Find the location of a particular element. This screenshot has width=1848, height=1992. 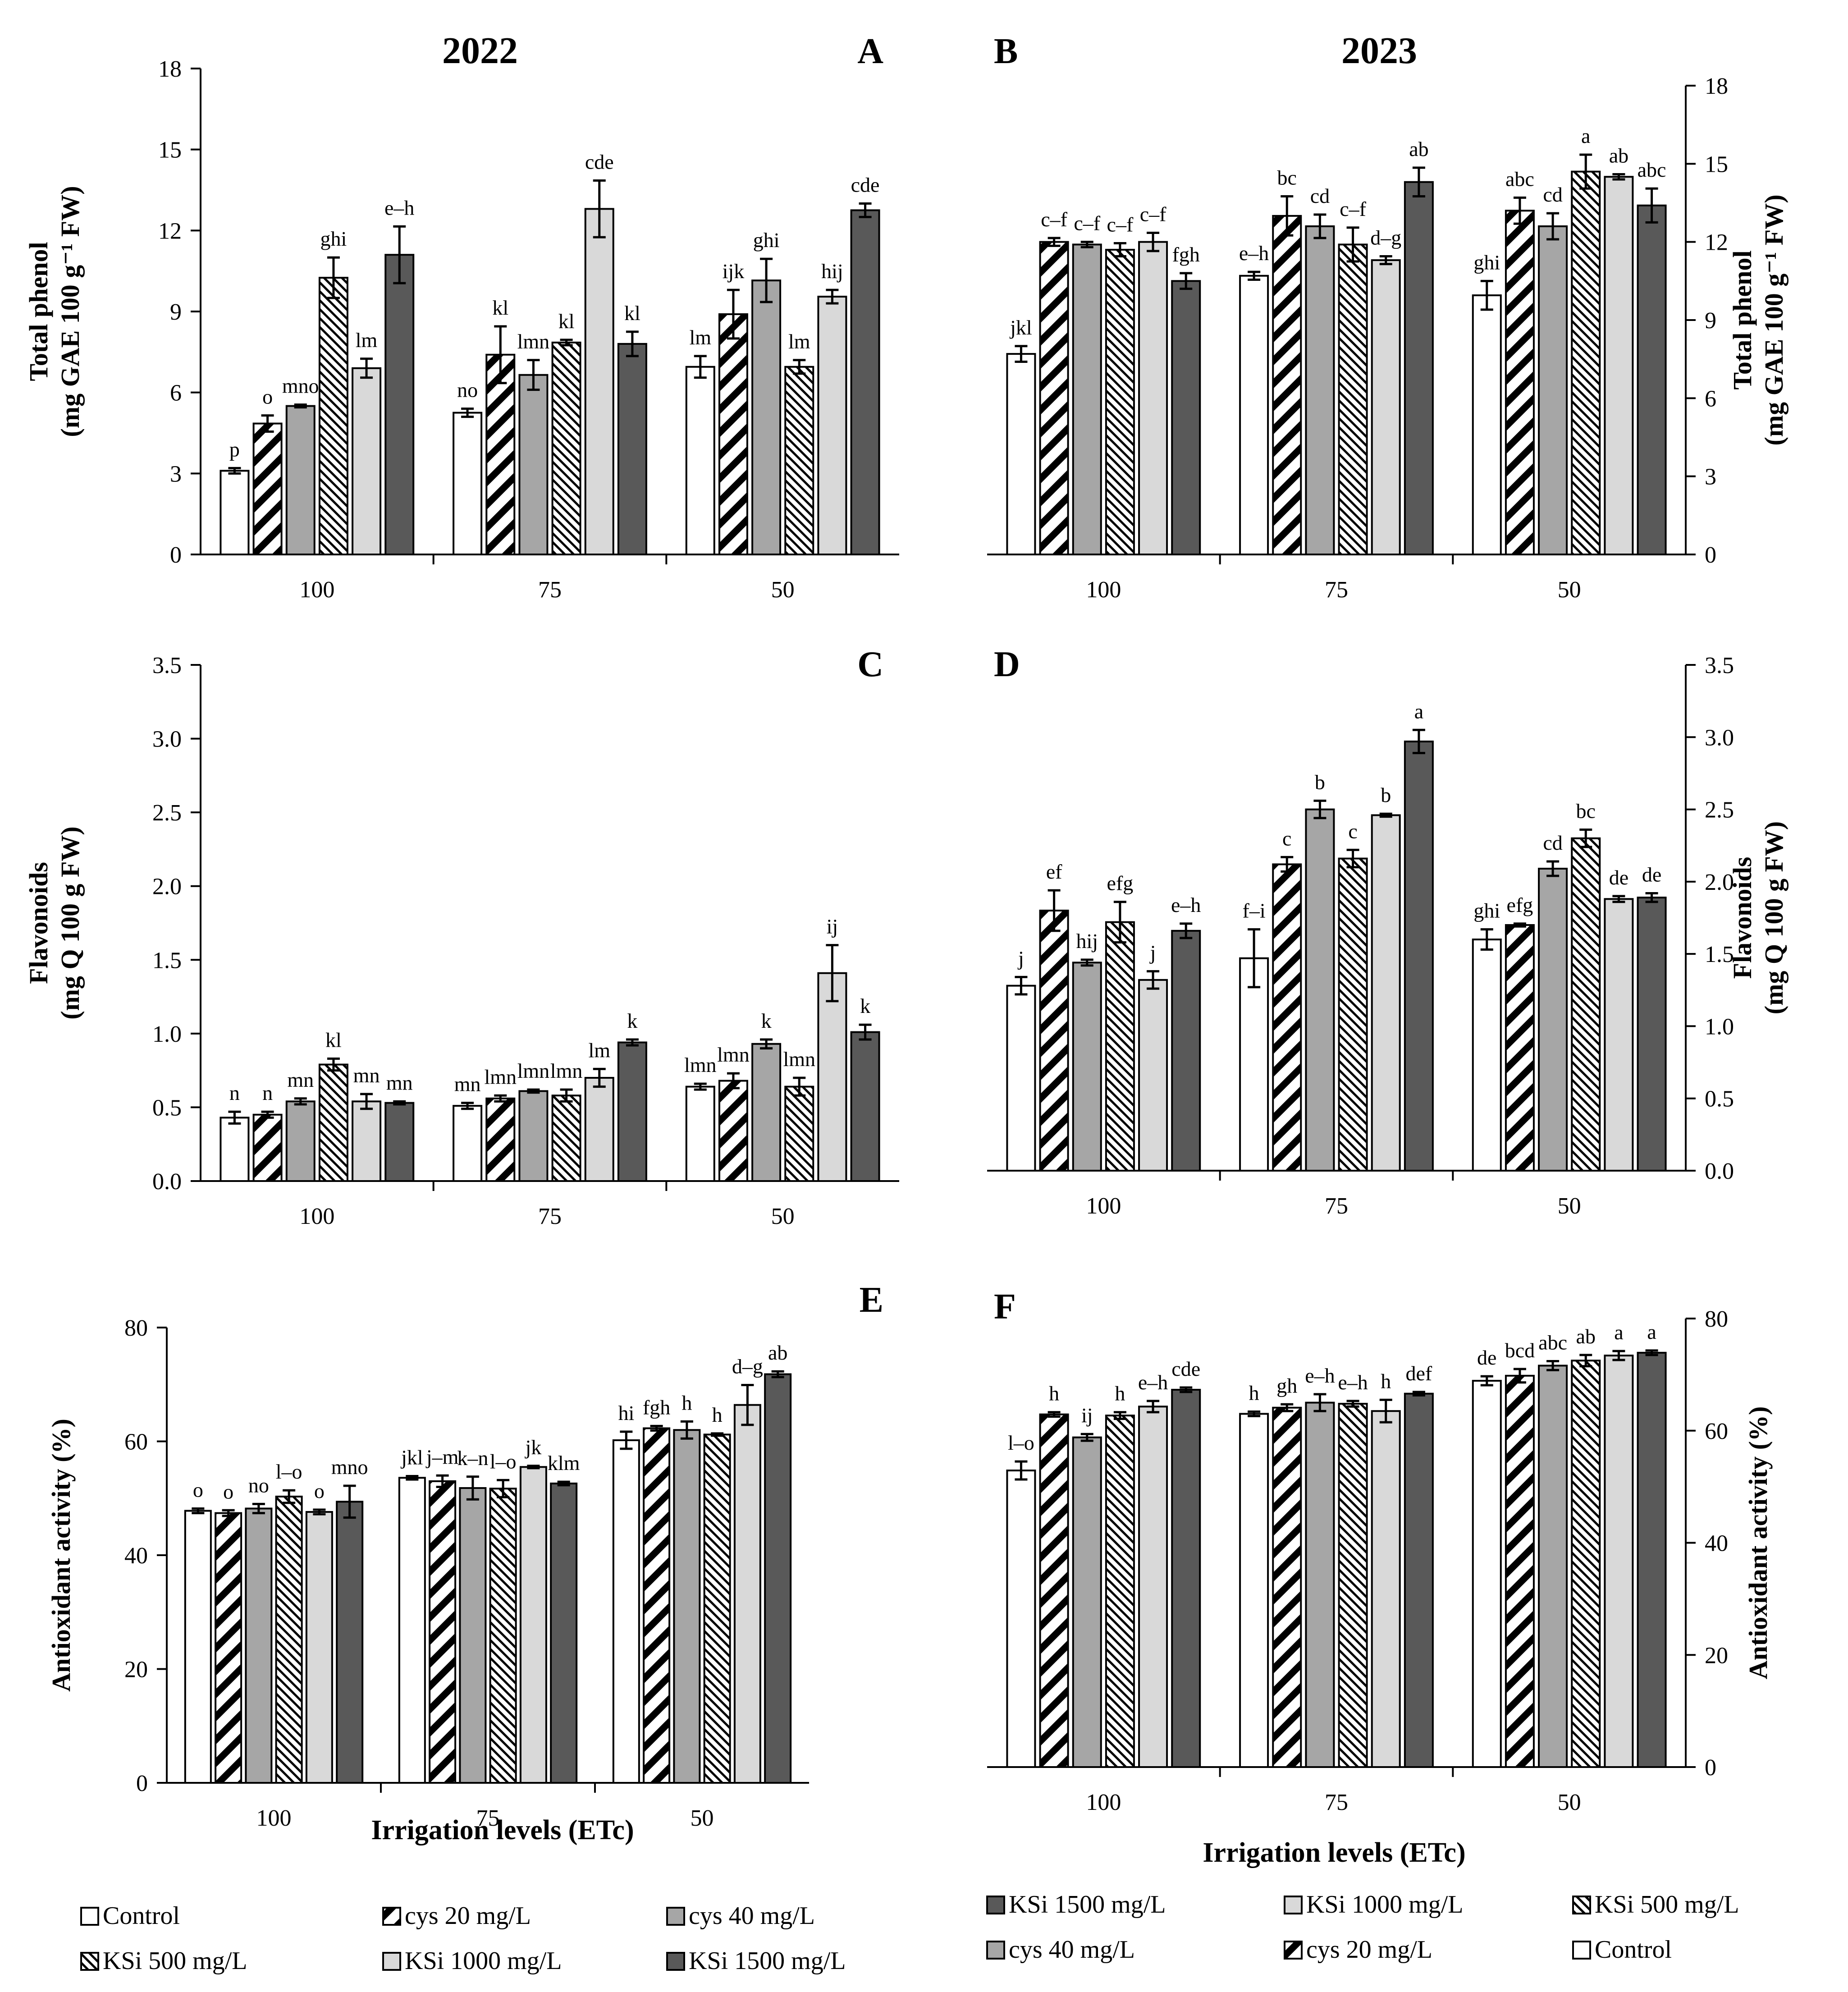

significance-letter: ef is located at coordinates (1054, 871).